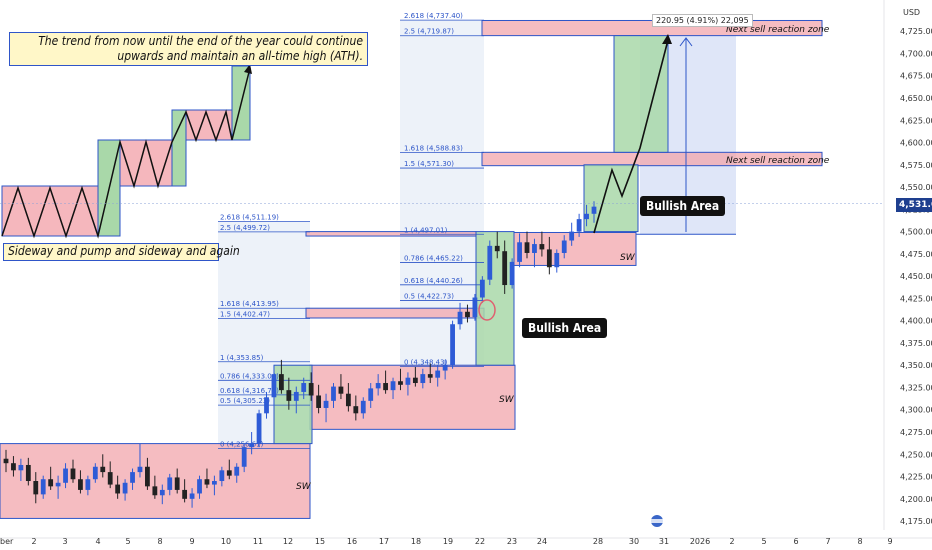 This screenshot has width=932, height=550. I want to click on fib-label-b: 0.786 (4,465.22), so click(433, 259).